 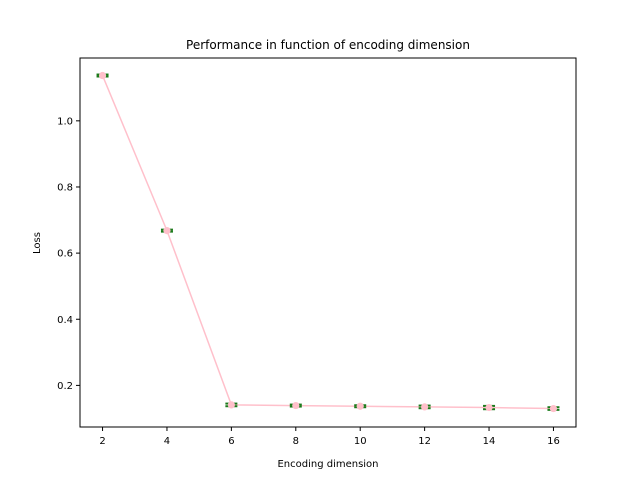 What do you see at coordinates (489, 441) in the screenshot?
I see `x-tick-label: 14` at bounding box center [489, 441].